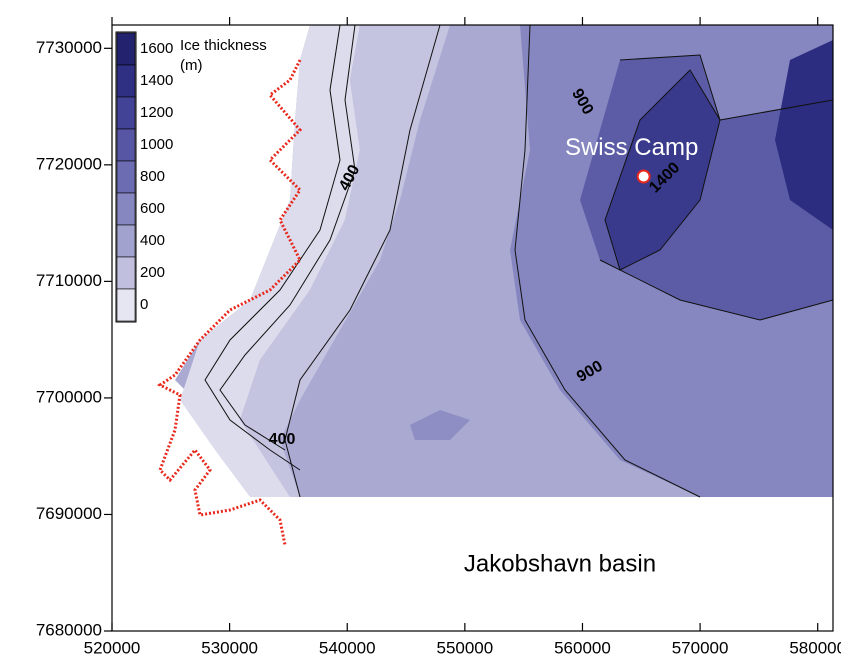 This screenshot has width=841, height=667. What do you see at coordinates (582, 647) in the screenshot?
I see `x-tick-label: 560000` at bounding box center [582, 647].